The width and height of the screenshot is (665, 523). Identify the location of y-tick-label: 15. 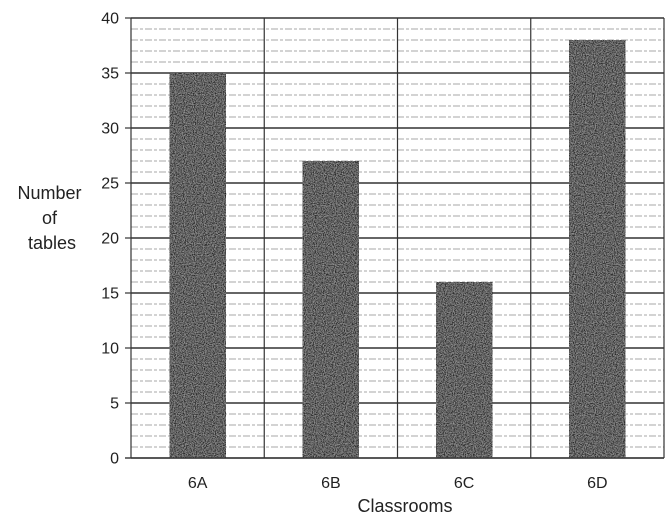
(110, 294).